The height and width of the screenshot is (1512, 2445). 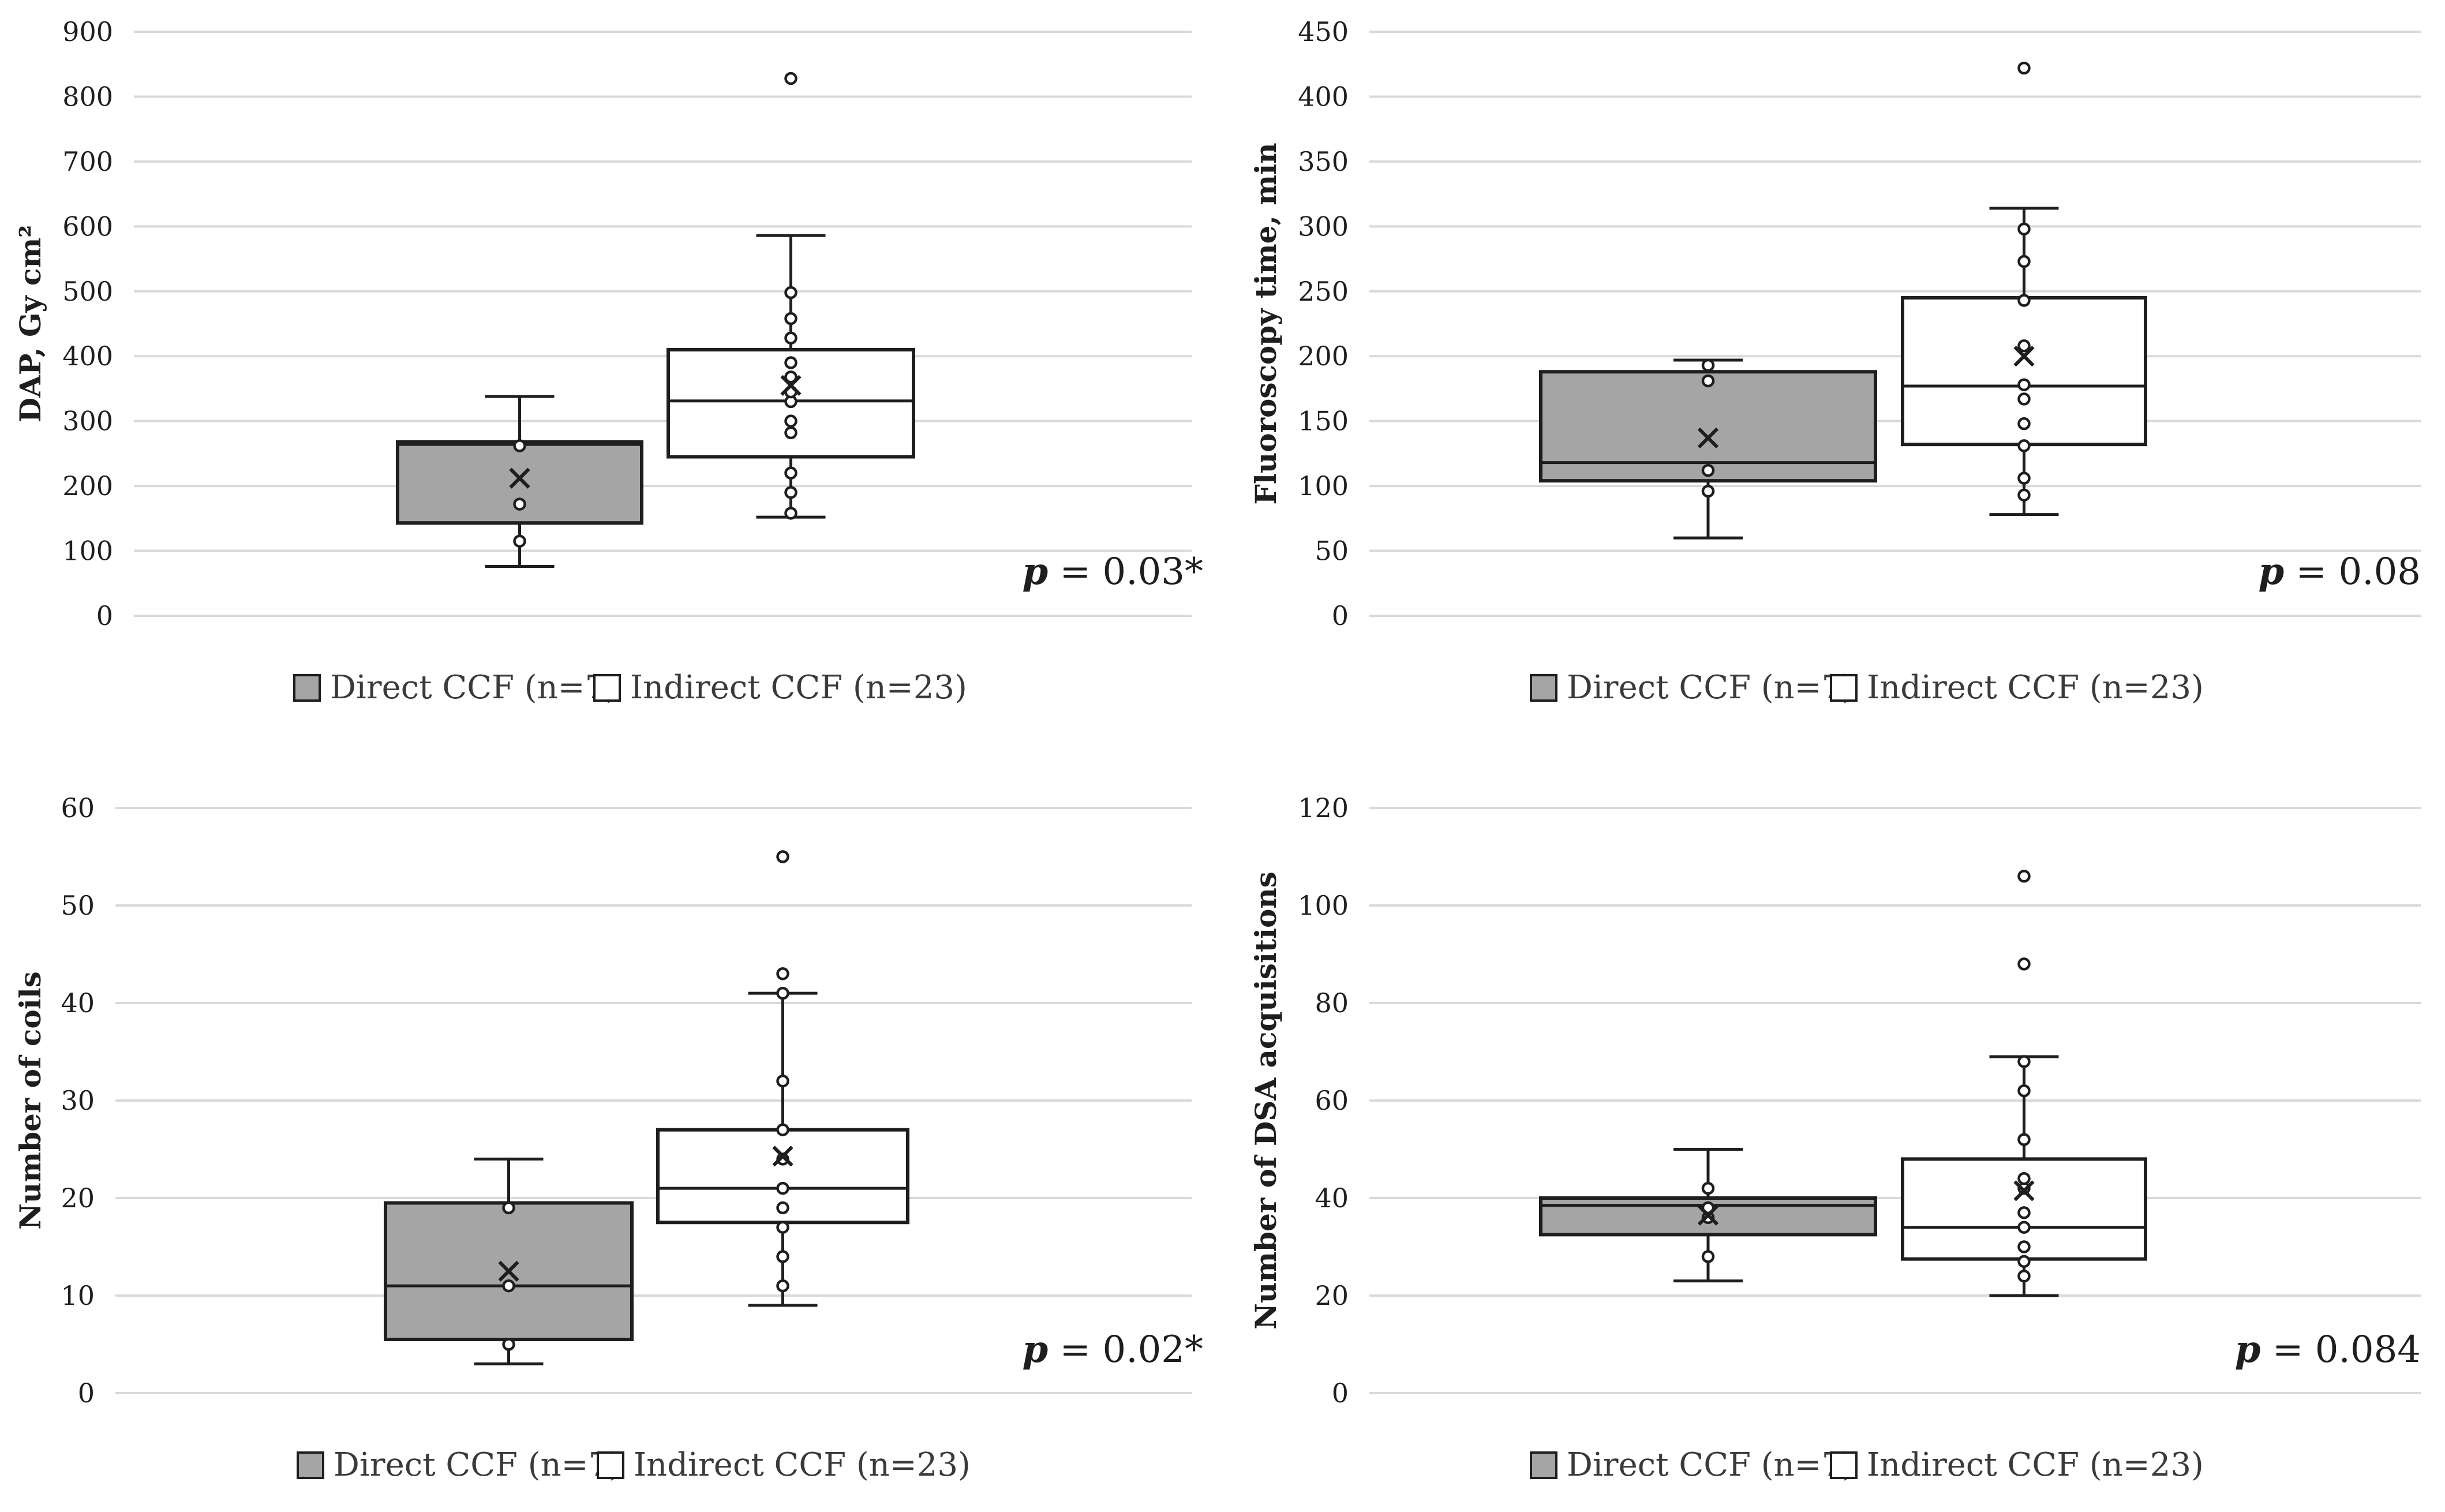 I want to click on y-axis-title: Number of coils, so click(x=30, y=1101).